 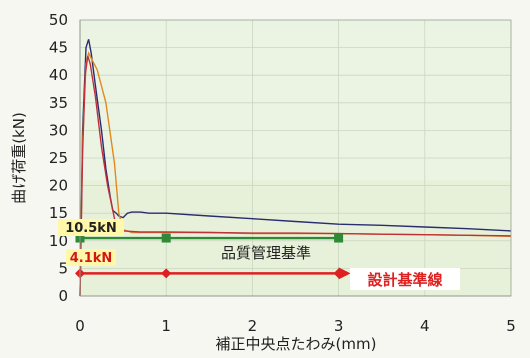 What do you see at coordinates (58, 241) in the screenshot?
I see `y-tick-label-2: 10` at bounding box center [58, 241].